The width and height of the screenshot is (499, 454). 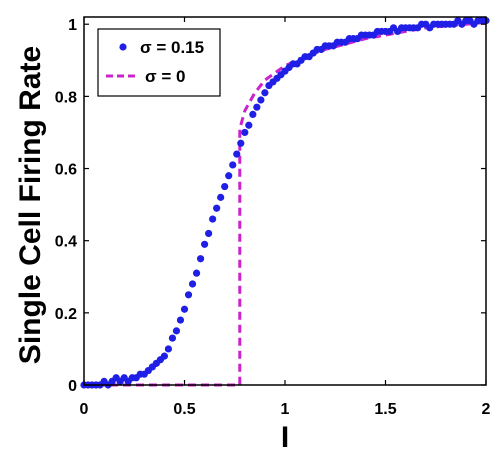 I want to click on legend-box, so click(x=159, y=62).